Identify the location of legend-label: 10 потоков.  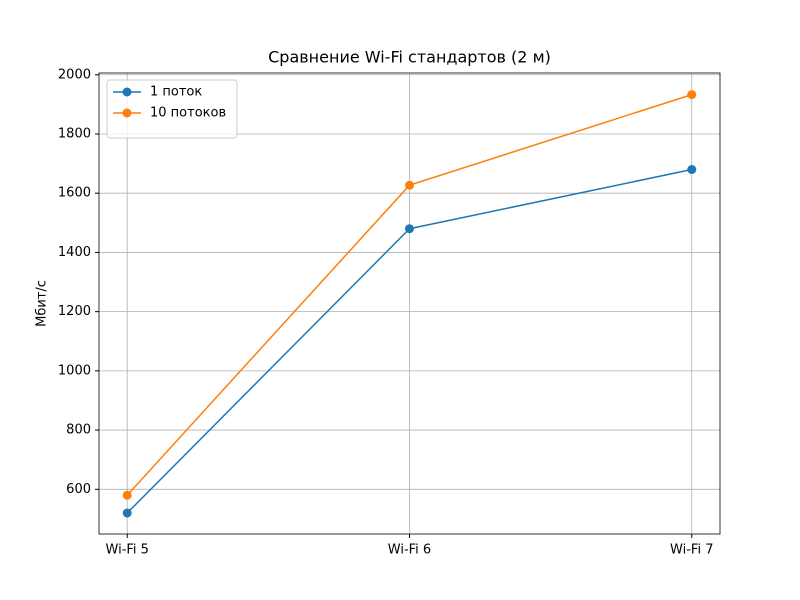
(188, 113).